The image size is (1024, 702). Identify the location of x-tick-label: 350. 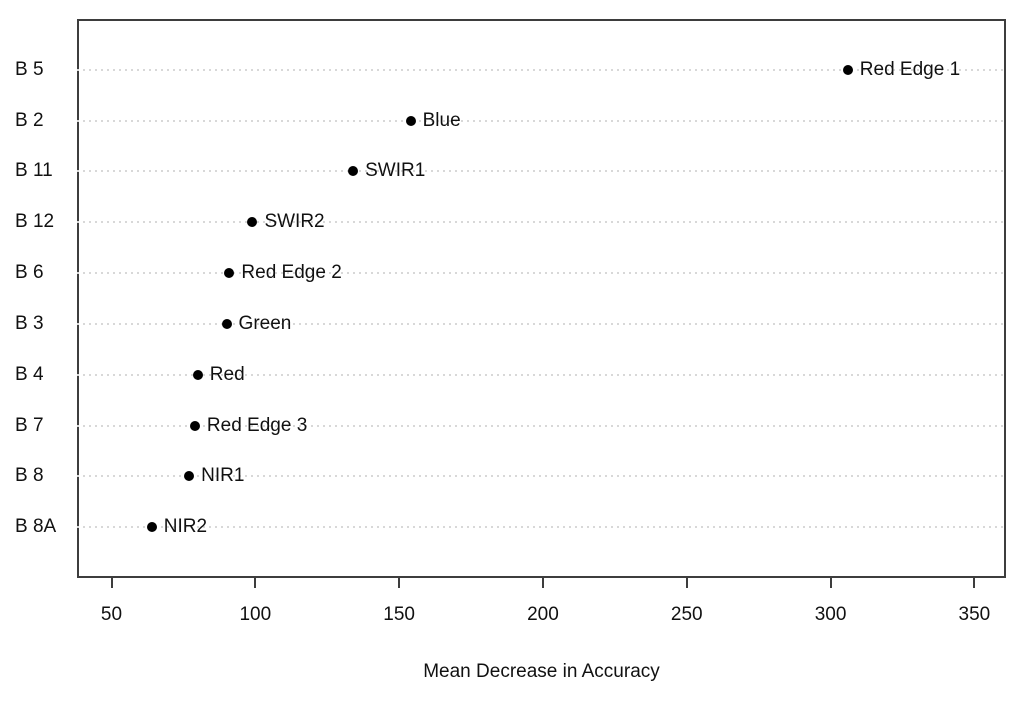
(974, 614).